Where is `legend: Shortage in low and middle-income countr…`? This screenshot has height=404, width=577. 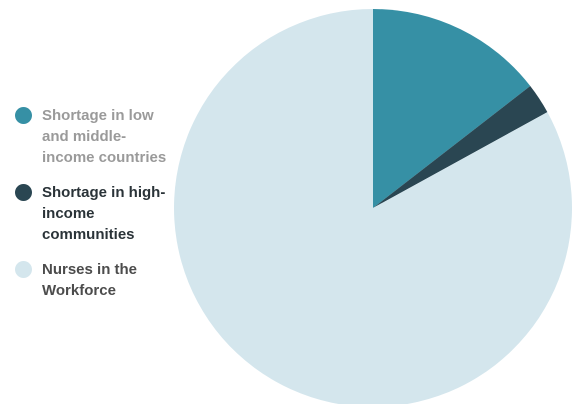 legend: Shortage in low and middle-income countr… is located at coordinates (95, 210).